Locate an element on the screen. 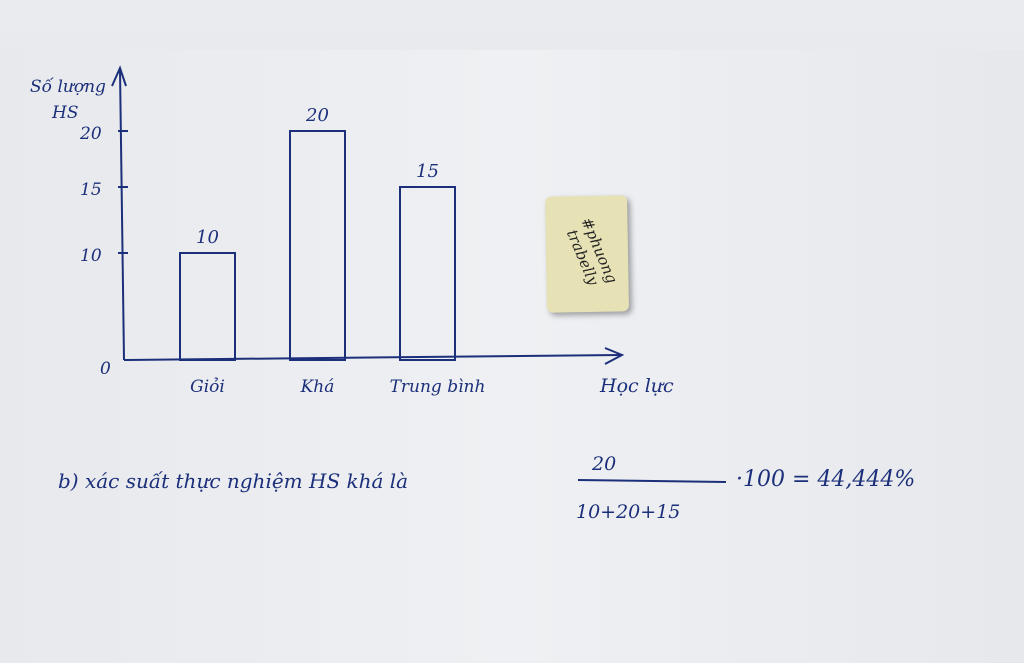  formula-numerator: 20 is located at coordinates (603, 464).